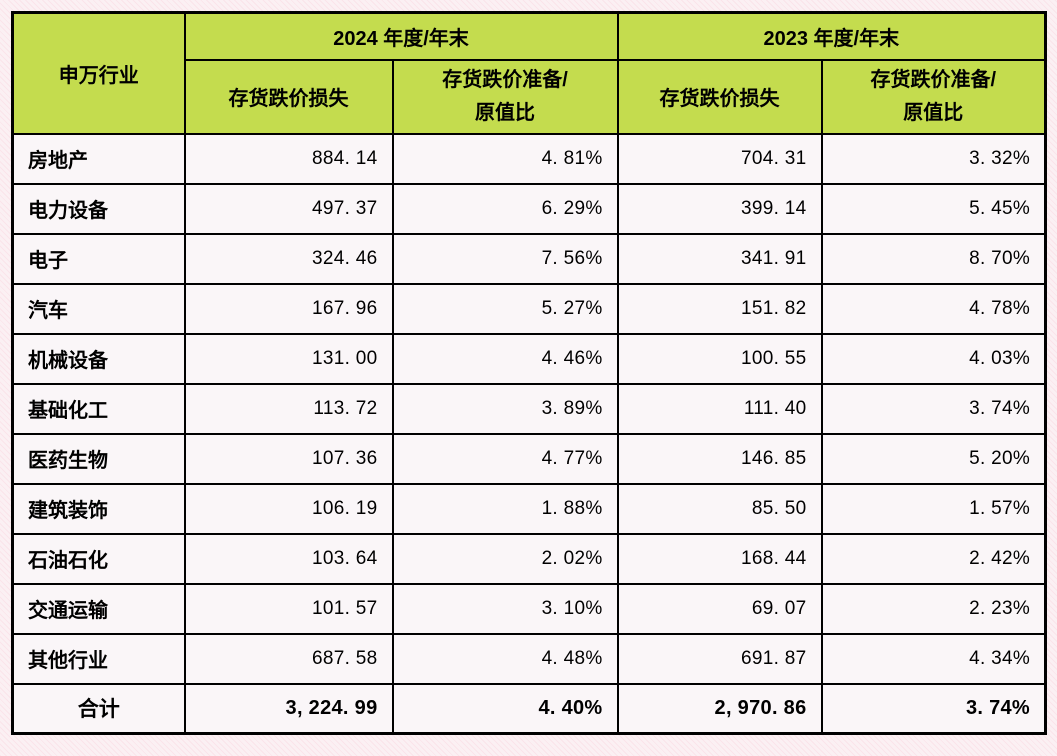 This screenshot has height=756, width=1057. Describe the element at coordinates (288, 408) in the screenshot. I see `loss-2024-cell: 113. 72` at that location.